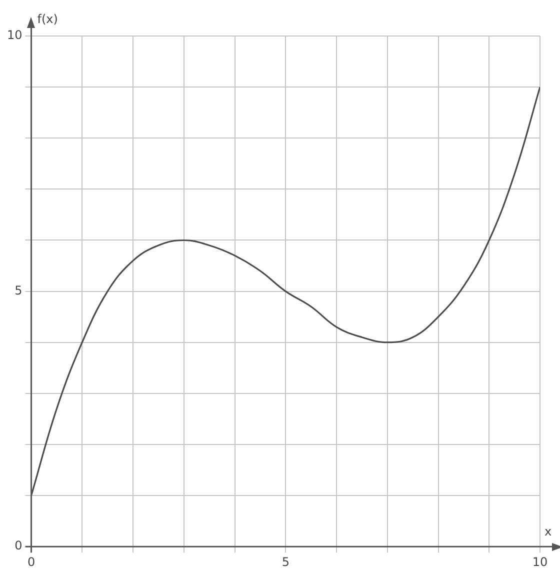 The width and height of the screenshot is (560, 579). What do you see at coordinates (18, 545) in the screenshot?
I see `y-tick-label: 0` at bounding box center [18, 545].